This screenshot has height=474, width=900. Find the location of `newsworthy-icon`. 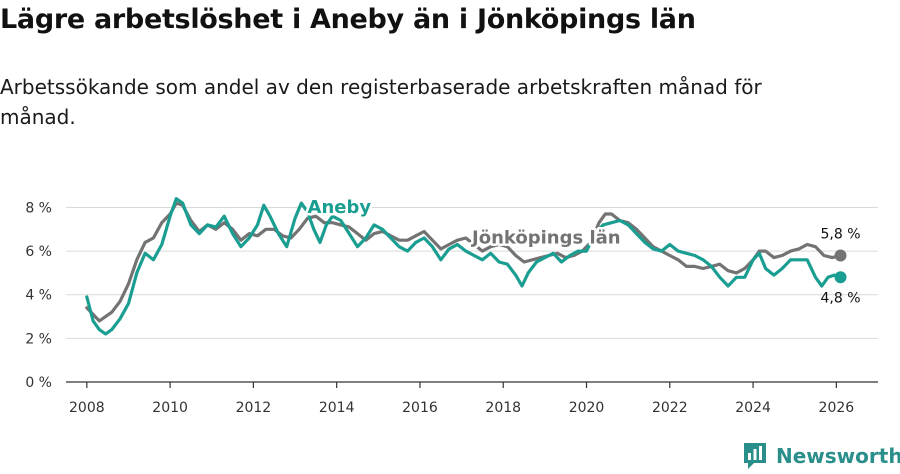

newsworthy-icon is located at coordinates (755, 456).